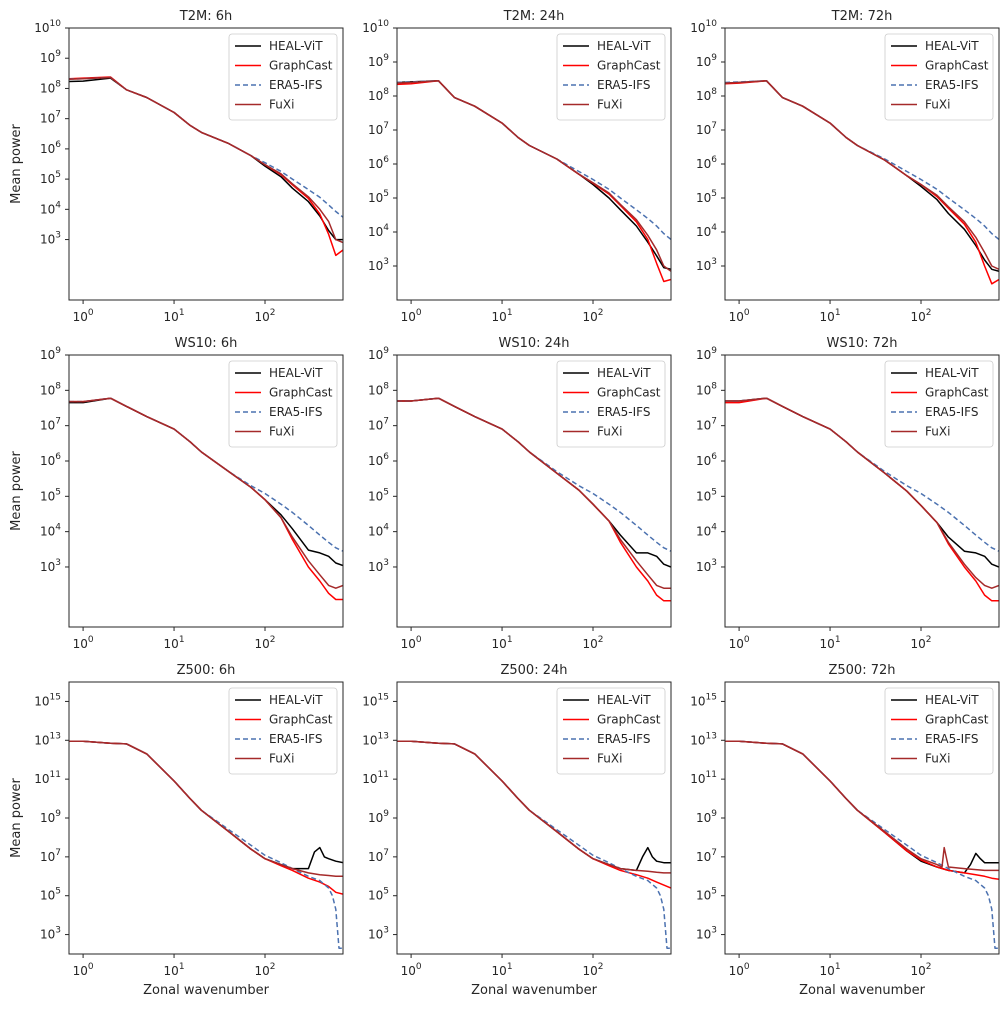 The image size is (1007, 1009). What do you see at coordinates (534, 343) in the screenshot?
I see `panel-title: WS10: 24h` at bounding box center [534, 343].